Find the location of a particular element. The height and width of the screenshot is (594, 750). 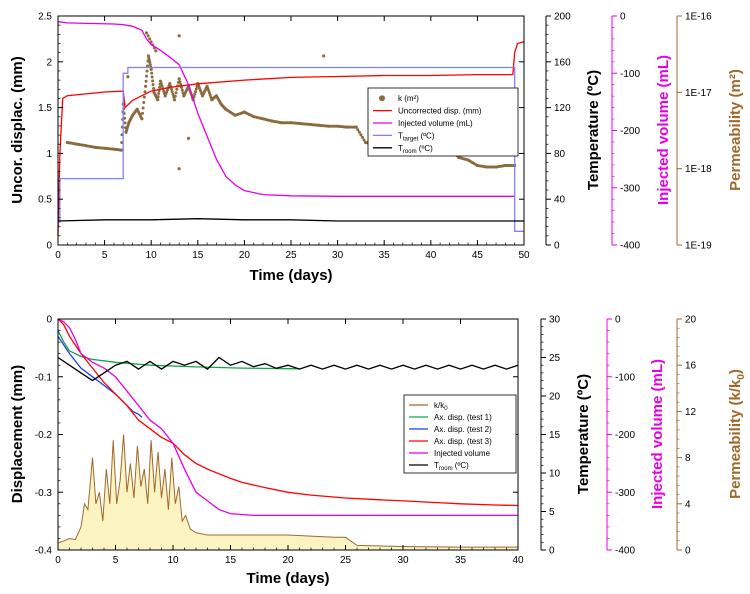

y-tick-label: 2.5 is located at coordinates (45, 17).